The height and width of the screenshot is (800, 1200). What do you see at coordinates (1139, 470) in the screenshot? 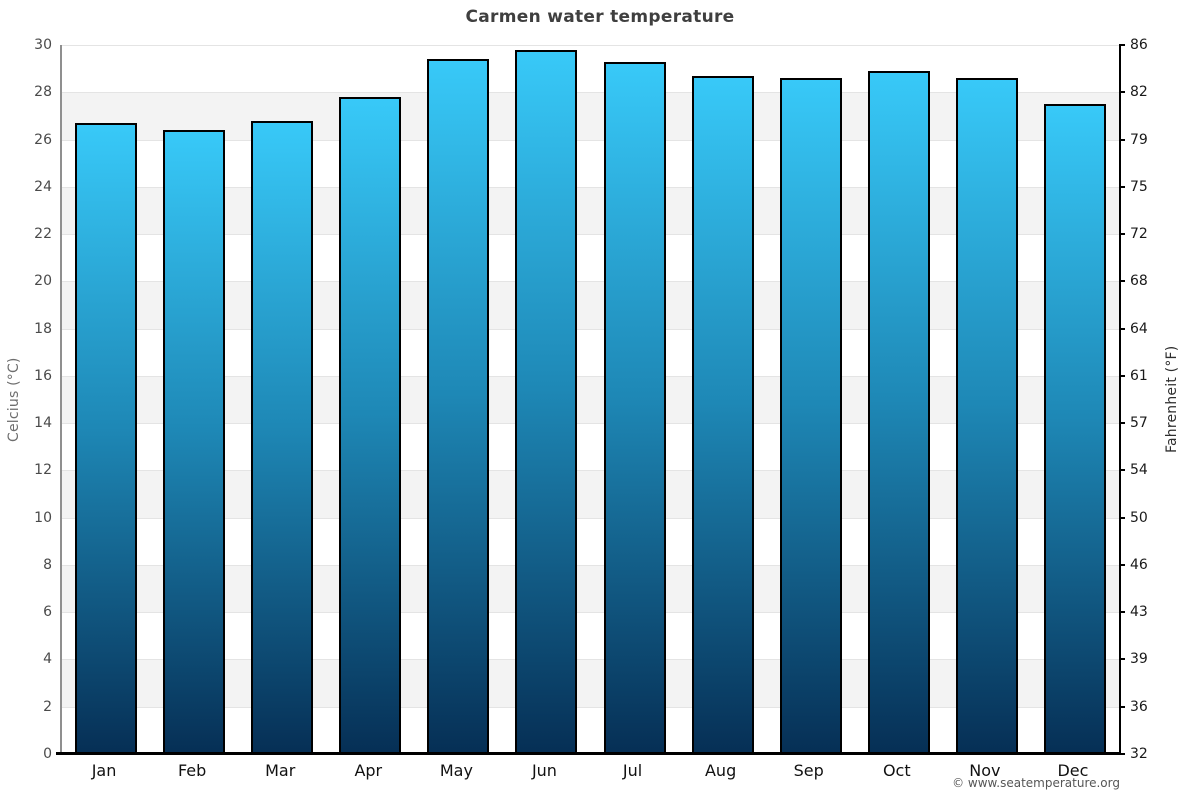
I see `fahrenheit-tick-label: 54` at bounding box center [1139, 470].